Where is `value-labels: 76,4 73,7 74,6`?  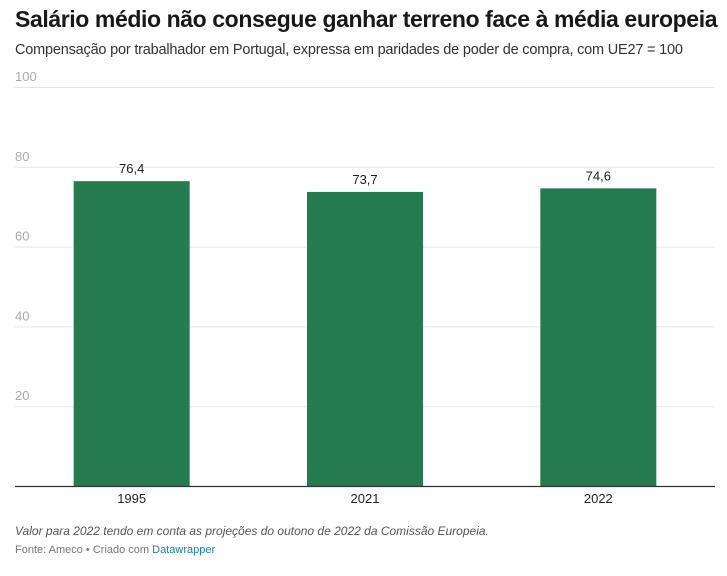
value-labels: 76,4 73,7 74,6 is located at coordinates (365, 174).